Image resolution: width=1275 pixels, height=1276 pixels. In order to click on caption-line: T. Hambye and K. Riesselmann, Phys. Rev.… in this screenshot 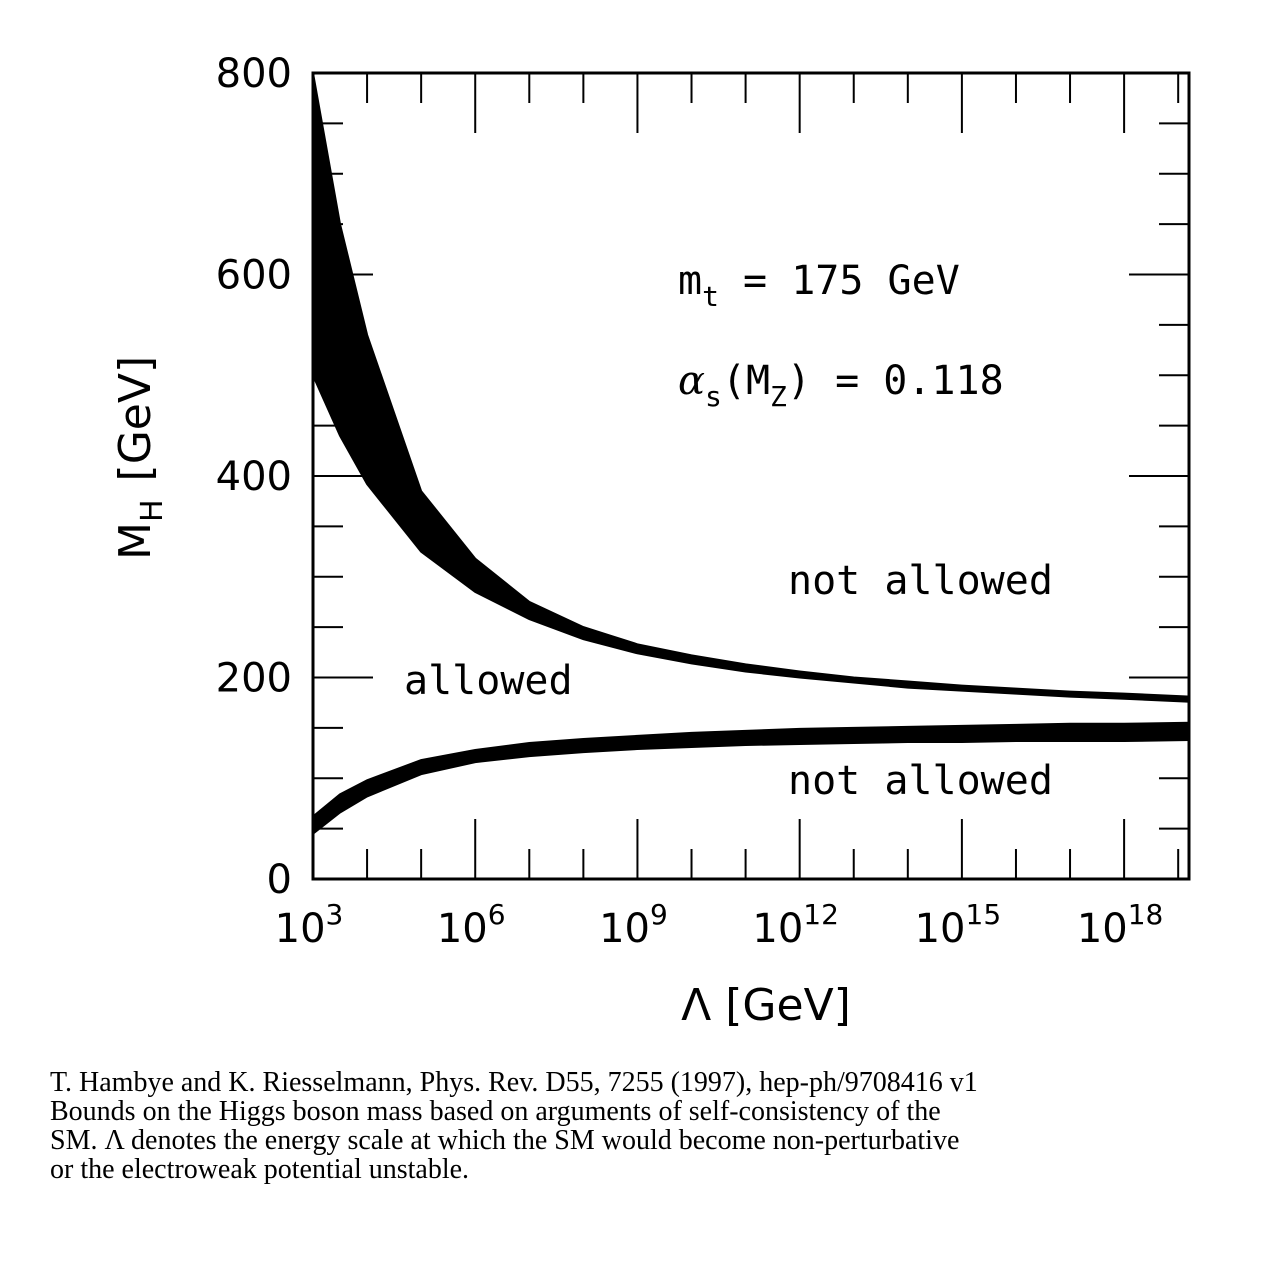, I will do `click(514, 1082)`.